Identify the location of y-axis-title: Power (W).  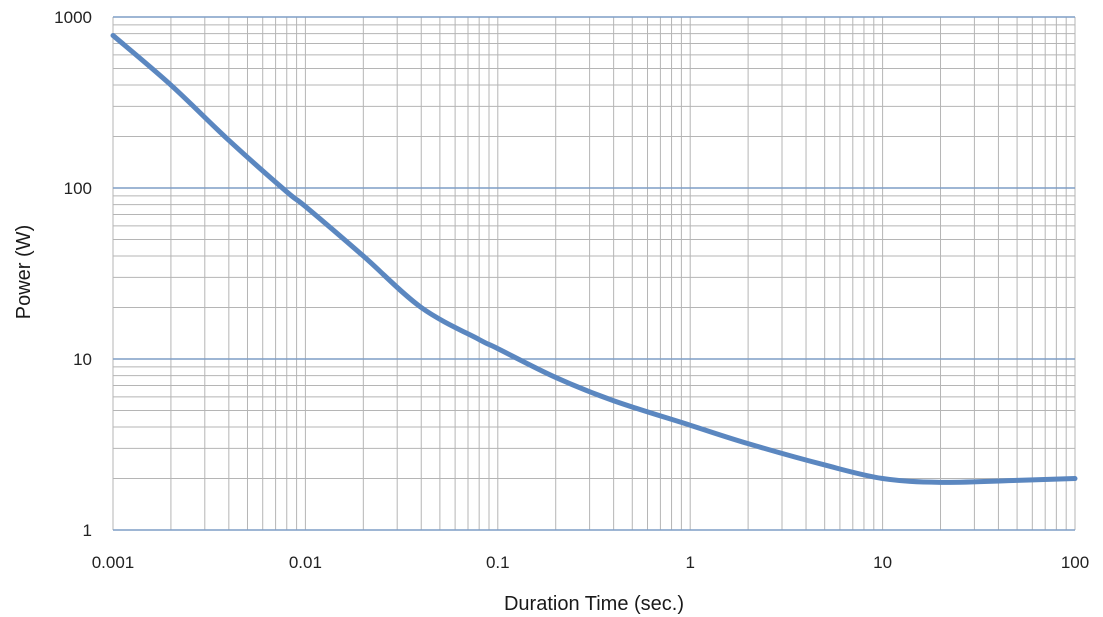
(24, 272).